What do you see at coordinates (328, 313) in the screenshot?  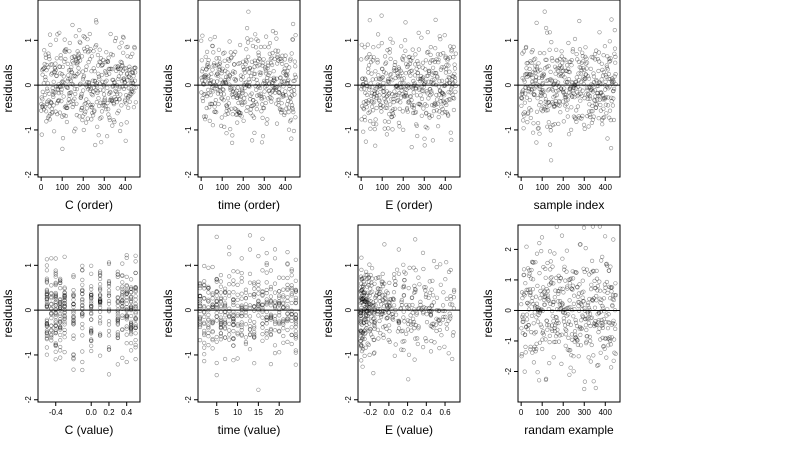 I see `y-axis-label: residuals` at bounding box center [328, 313].